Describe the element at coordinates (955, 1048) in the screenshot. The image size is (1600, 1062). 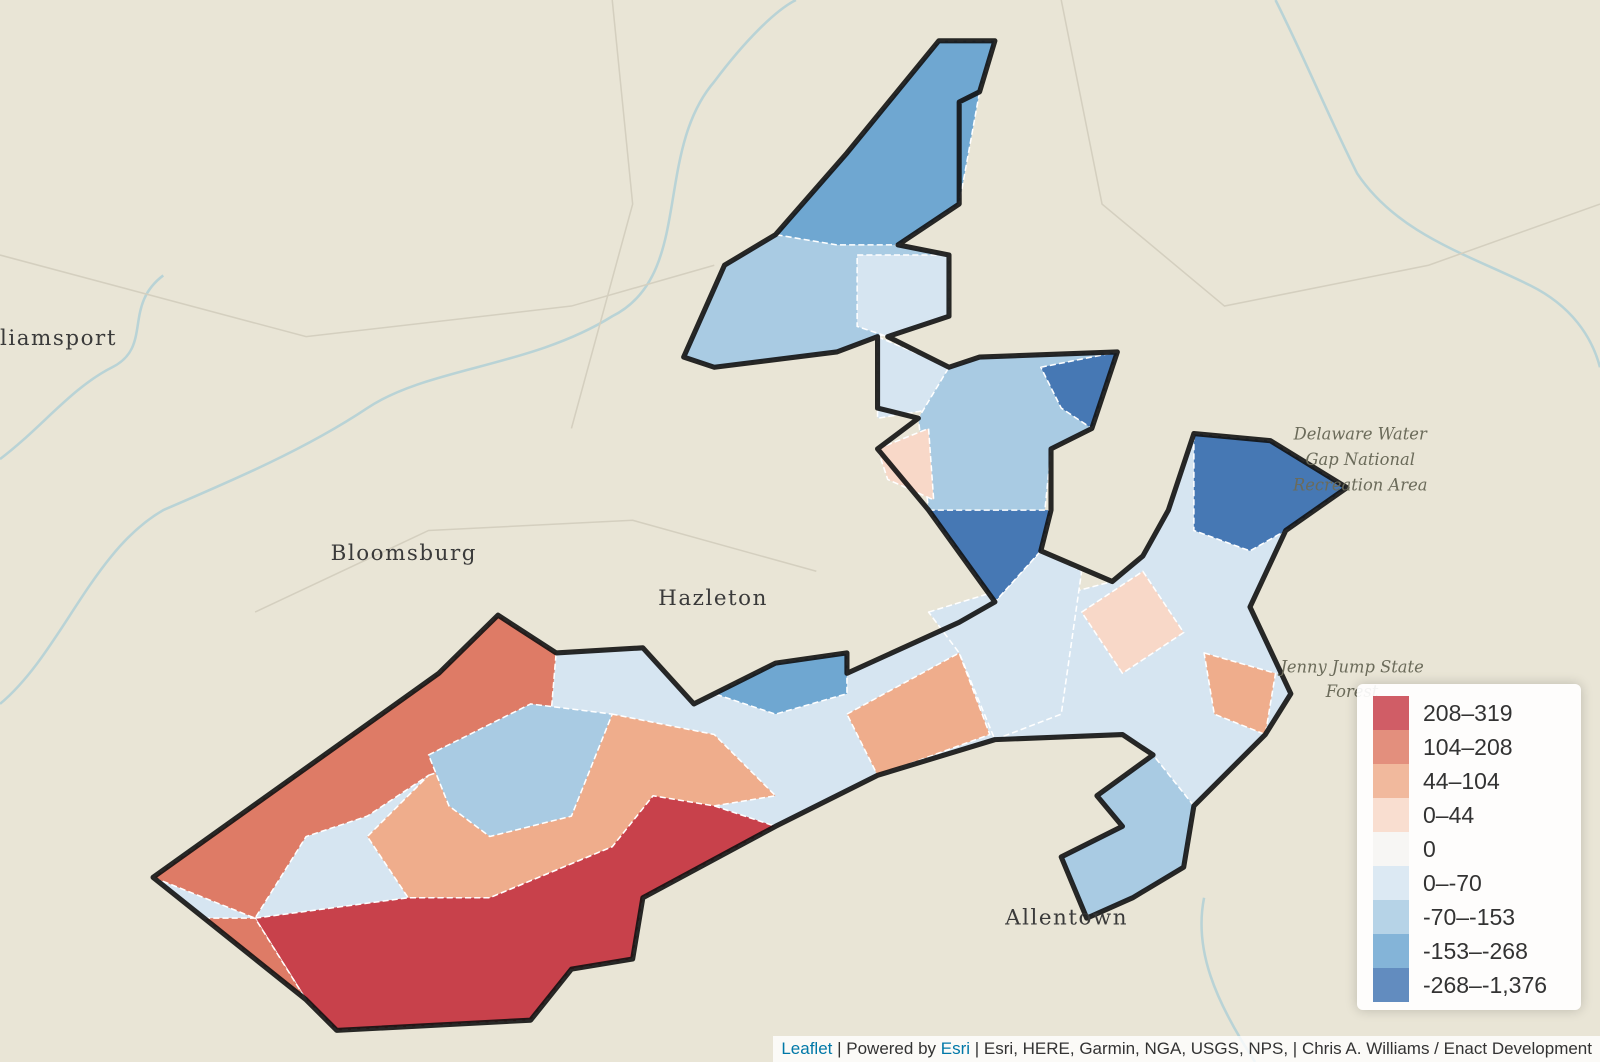
I see `esri-link: Esri` at that location.